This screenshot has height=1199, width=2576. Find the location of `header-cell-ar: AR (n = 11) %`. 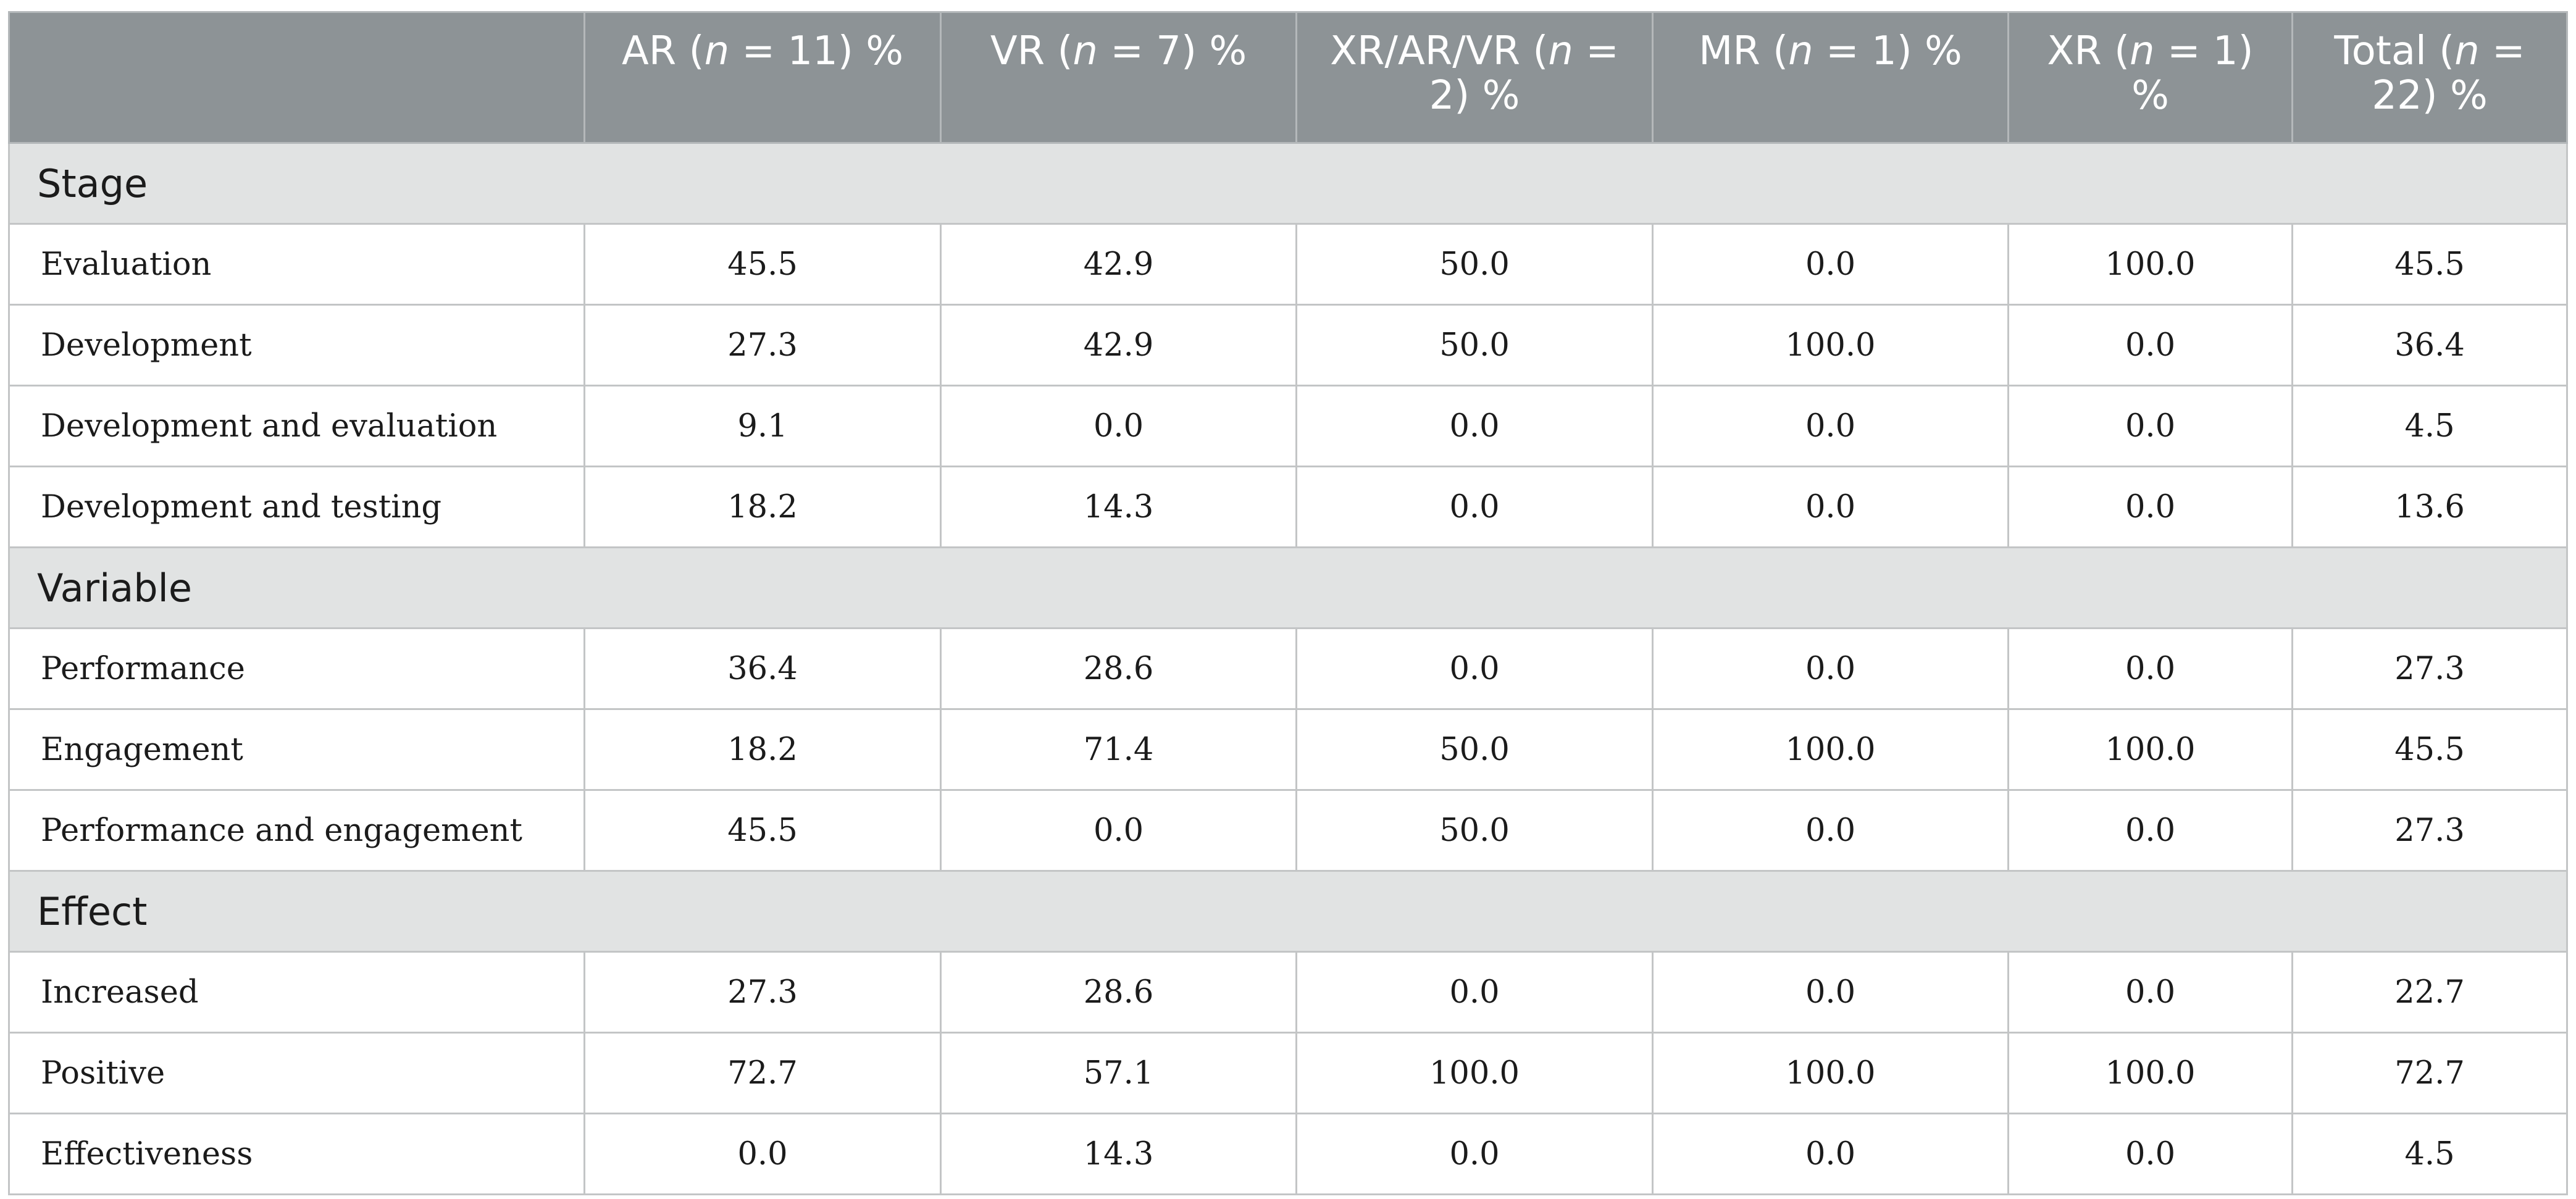

header-cell-ar: AR (n = 11) % is located at coordinates (763, 77).